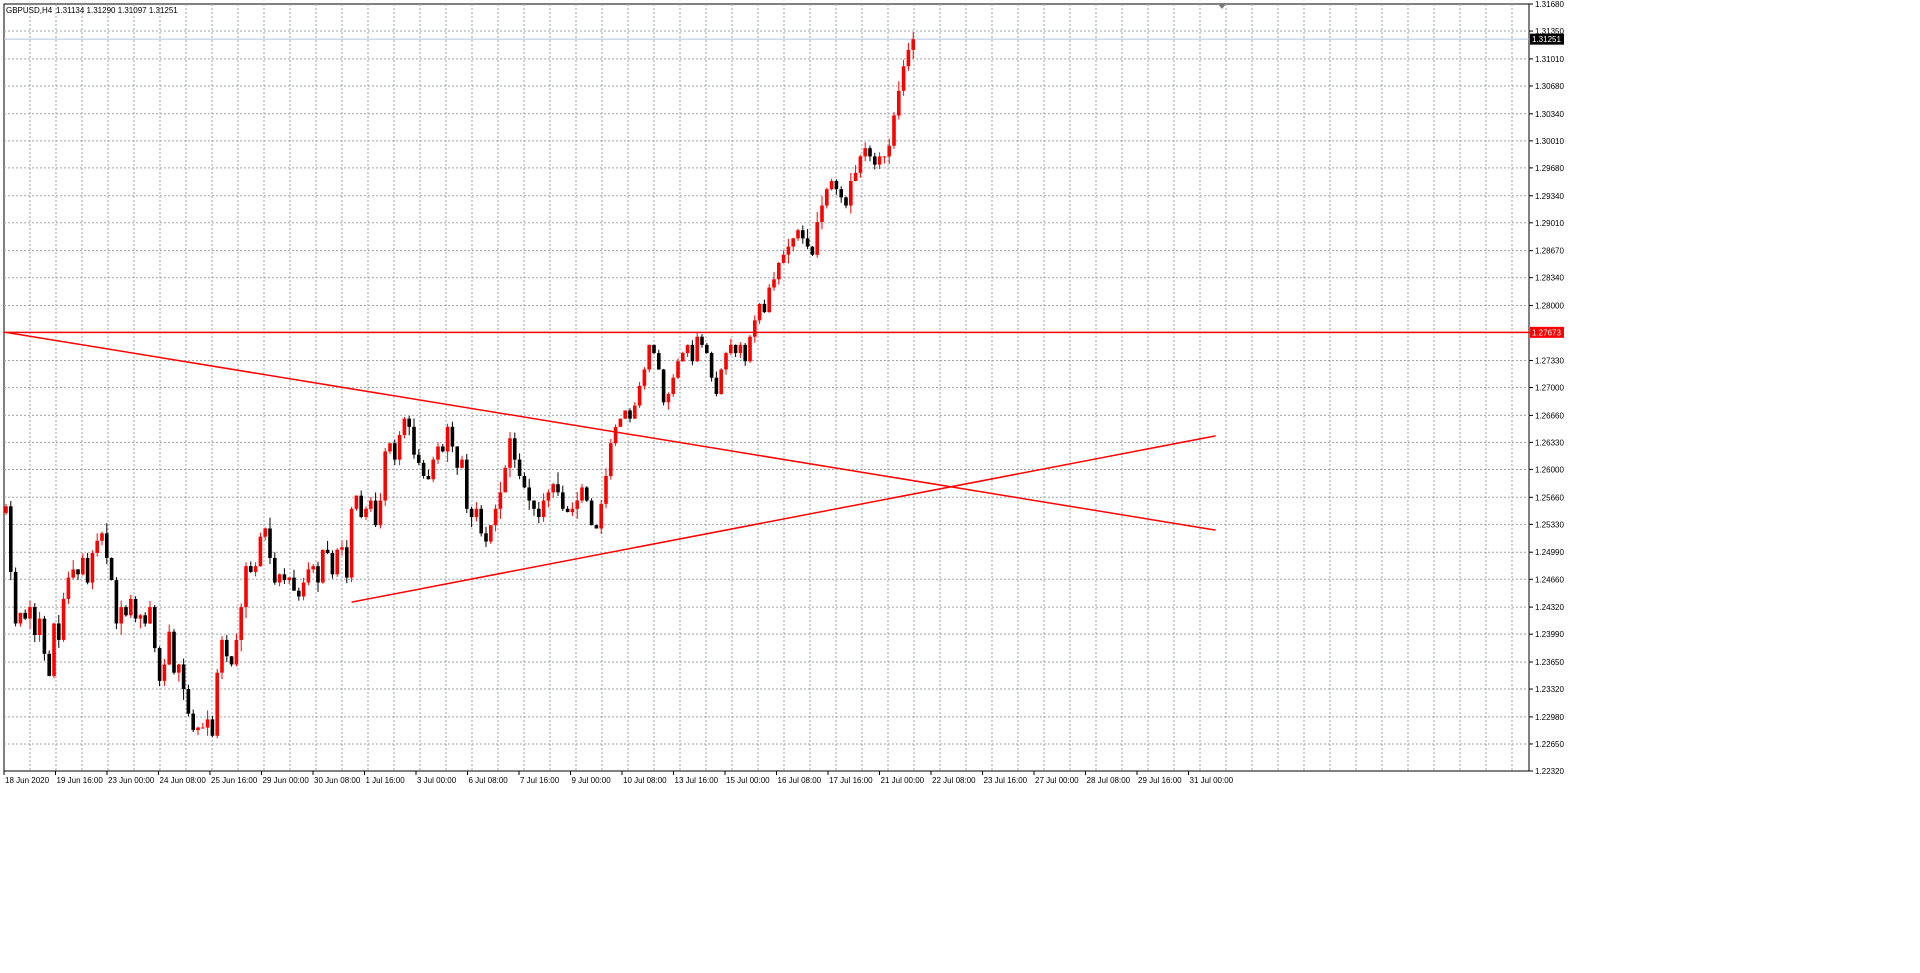  What do you see at coordinates (80, 780) in the screenshot?
I see `time-tick-label: 19 Jun 16:00` at bounding box center [80, 780].